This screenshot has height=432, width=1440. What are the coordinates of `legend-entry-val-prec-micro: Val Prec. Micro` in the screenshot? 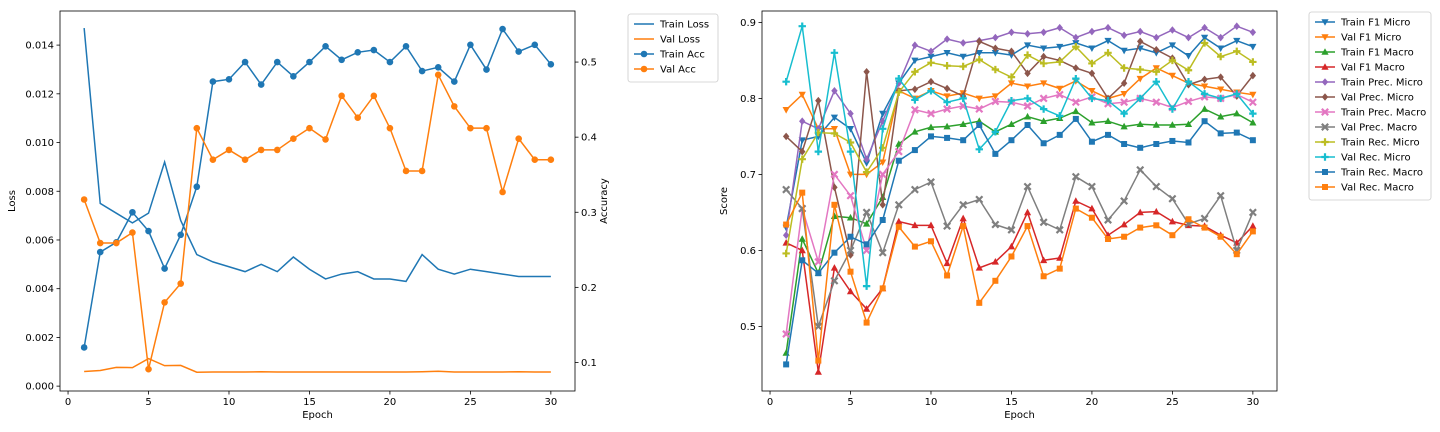 It's located at (1364, 98).